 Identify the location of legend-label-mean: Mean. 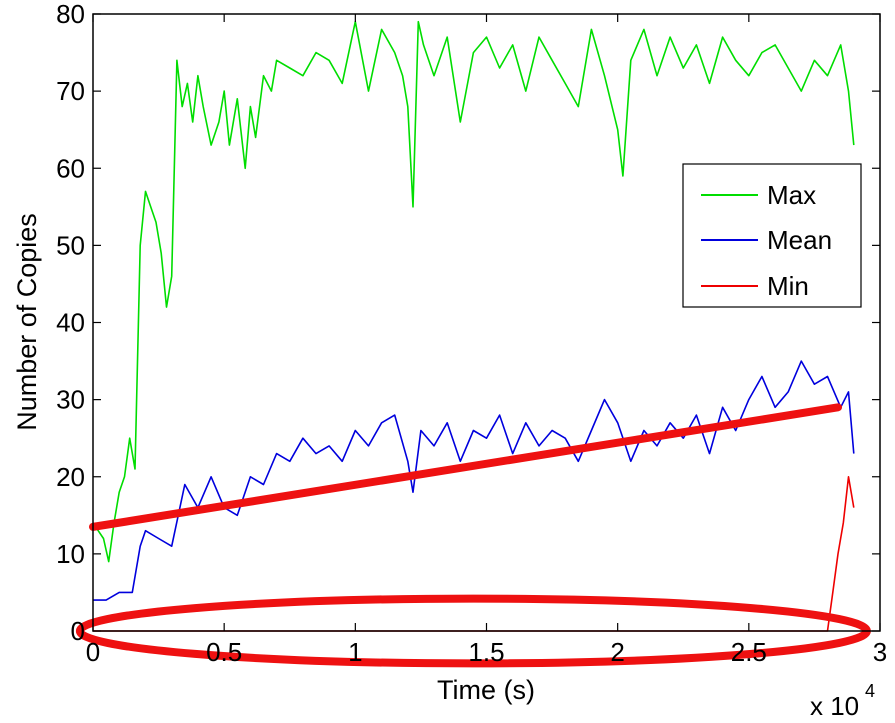
(799, 240).